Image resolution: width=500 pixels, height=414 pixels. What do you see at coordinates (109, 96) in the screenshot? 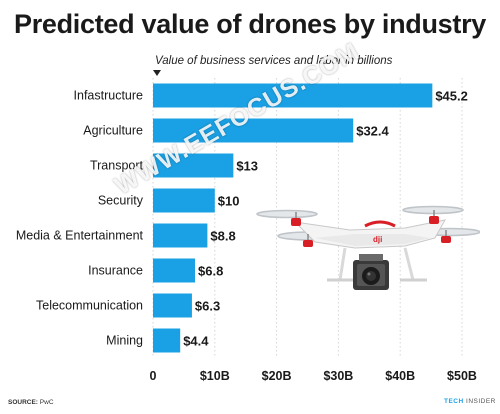
I see `category-label-0: Infastructure` at bounding box center [109, 96].